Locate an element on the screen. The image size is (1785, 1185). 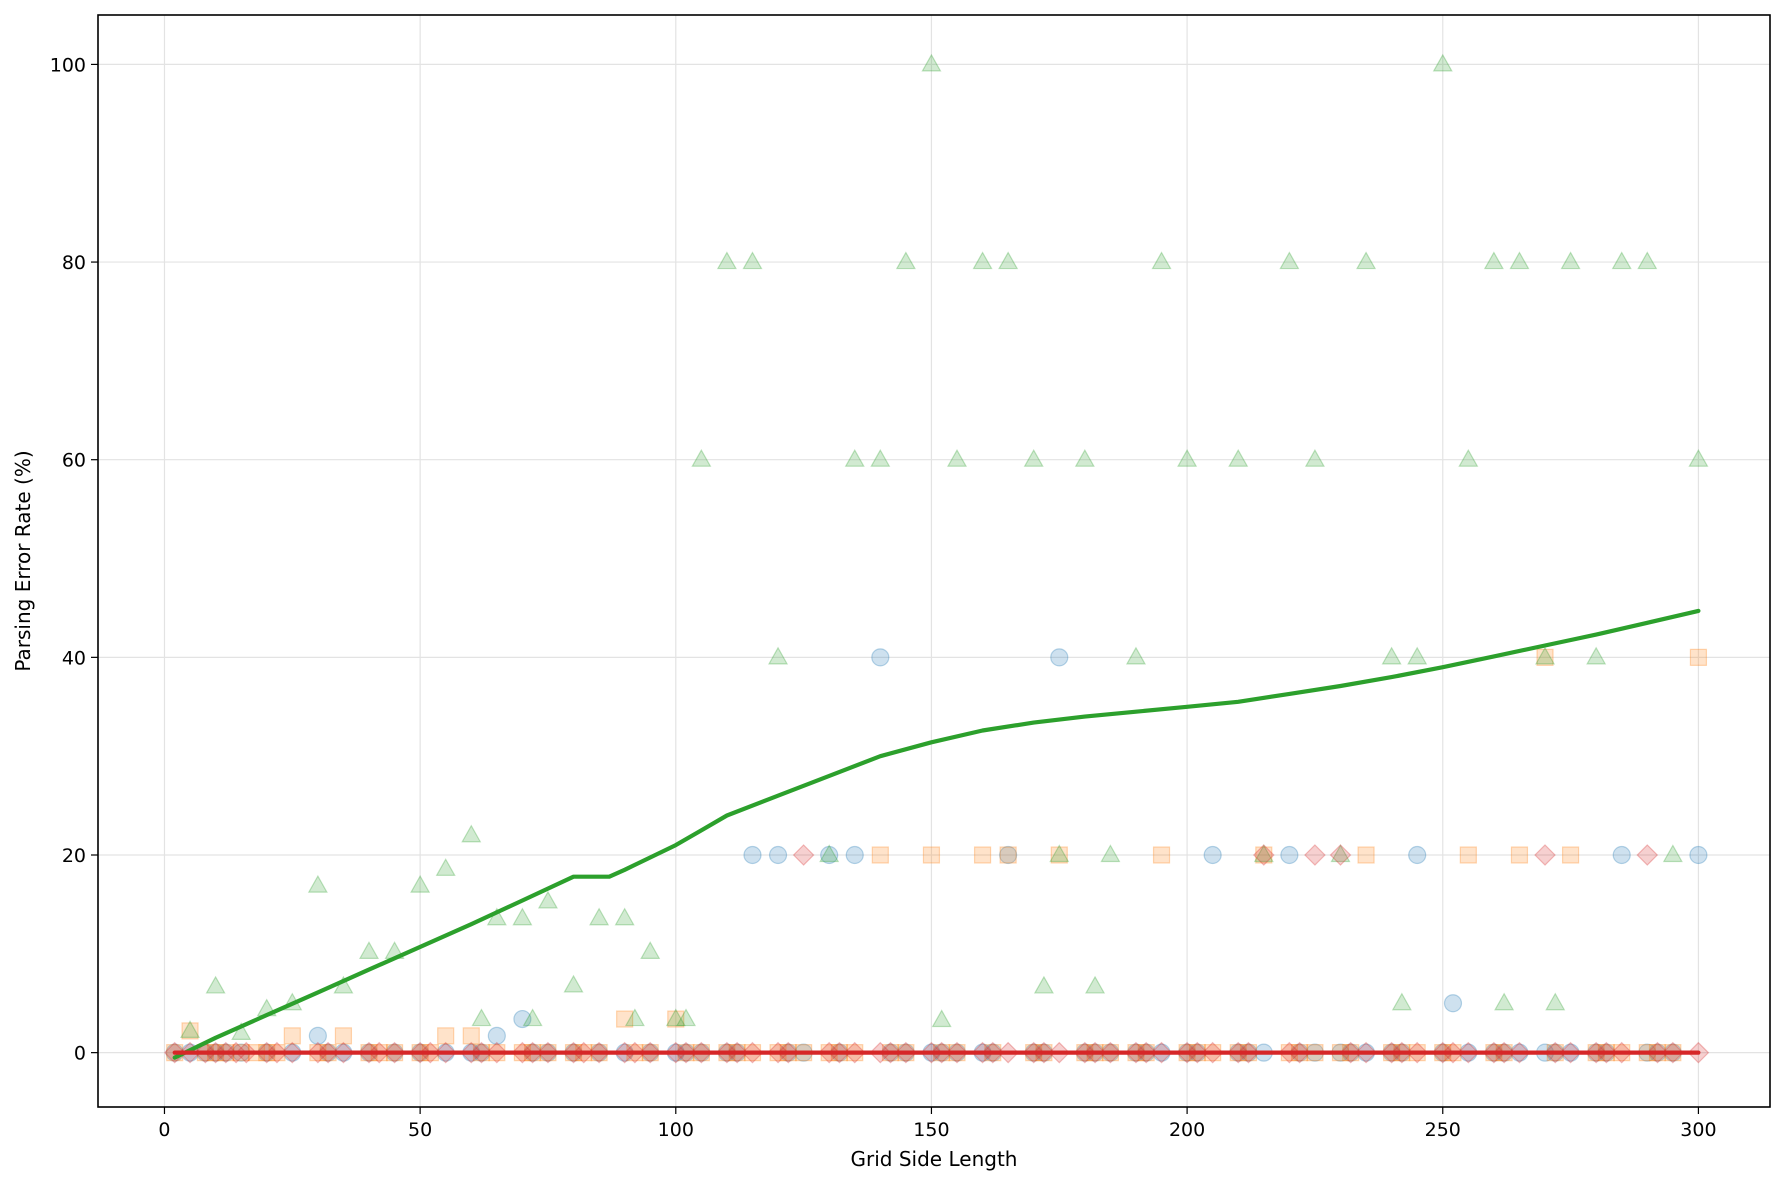
x-tick-label: 0 is located at coordinates (164, 1130).